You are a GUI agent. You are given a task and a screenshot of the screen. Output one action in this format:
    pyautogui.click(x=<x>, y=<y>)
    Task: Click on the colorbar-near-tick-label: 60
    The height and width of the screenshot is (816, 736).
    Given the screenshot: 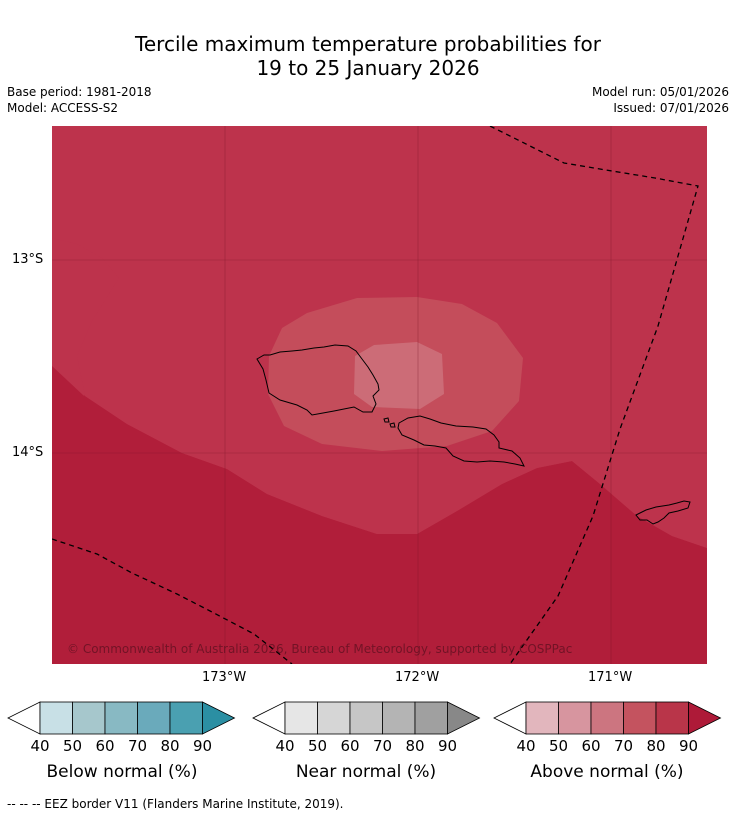 What is the action you would take?
    pyautogui.click(x=349, y=746)
    